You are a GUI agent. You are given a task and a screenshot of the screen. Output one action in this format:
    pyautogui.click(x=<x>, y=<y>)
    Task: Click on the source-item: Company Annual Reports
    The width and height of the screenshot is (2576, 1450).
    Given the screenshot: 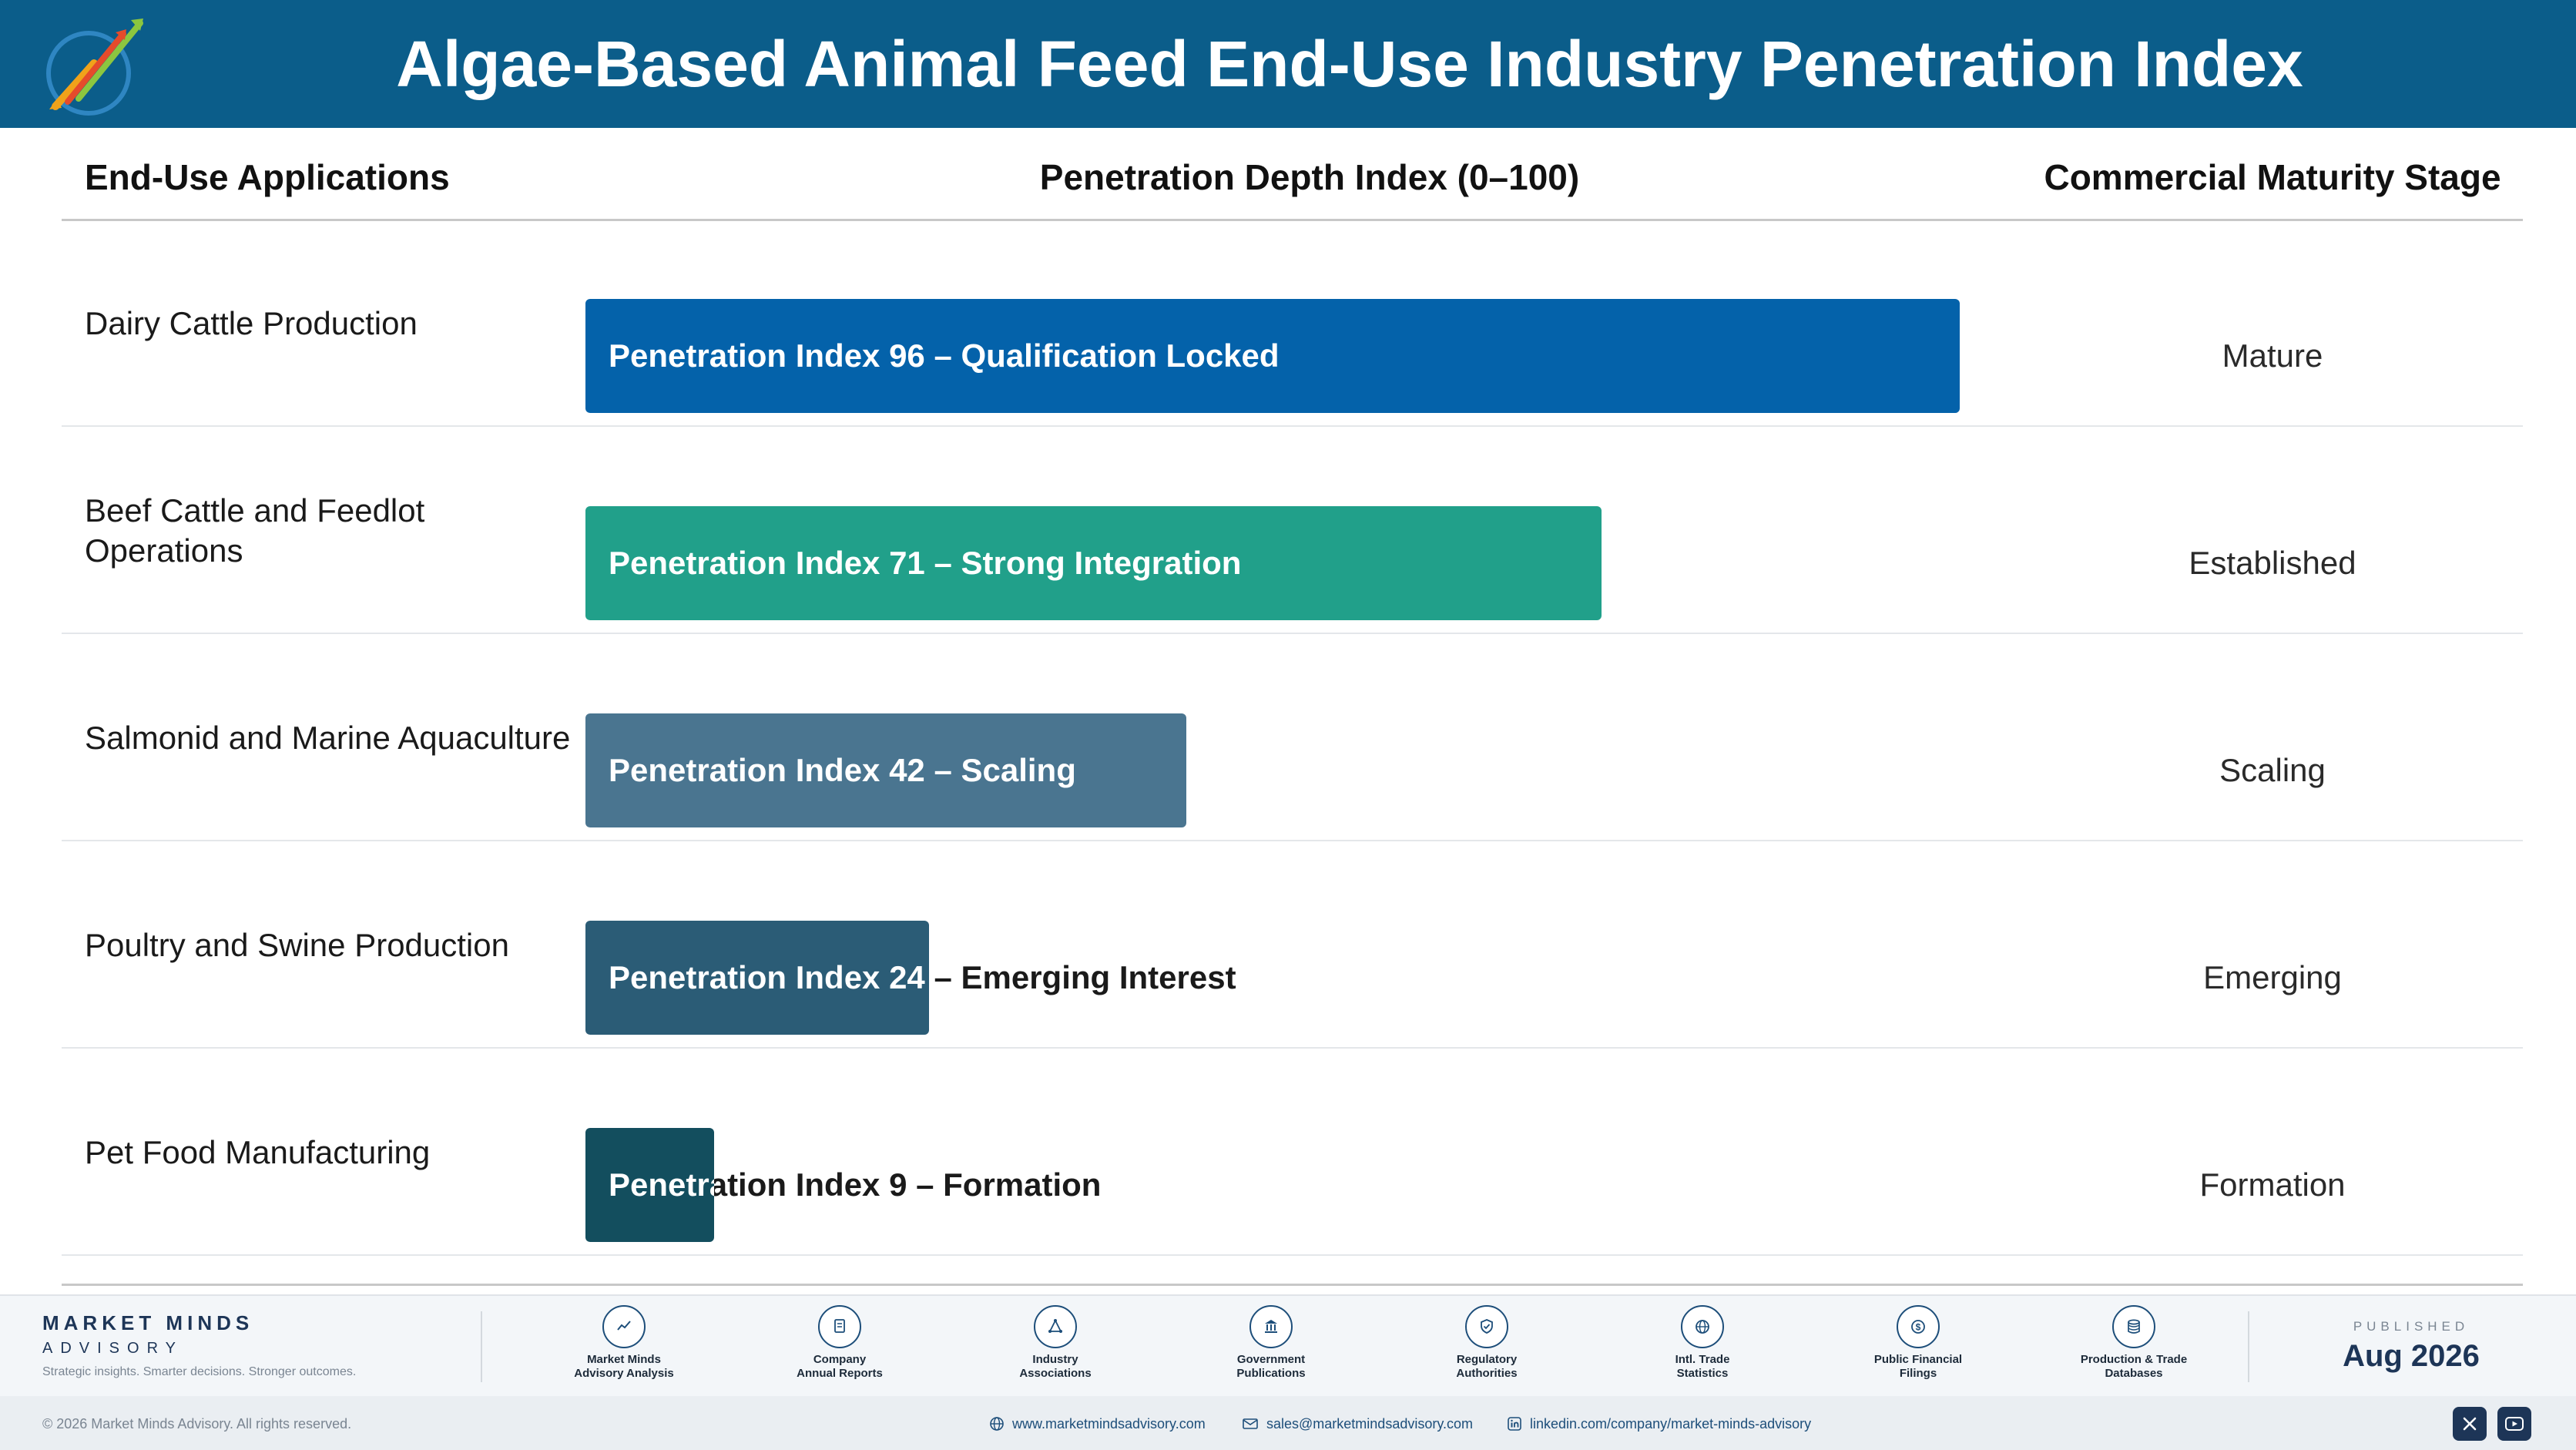 What is the action you would take?
    pyautogui.click(x=839, y=1347)
    